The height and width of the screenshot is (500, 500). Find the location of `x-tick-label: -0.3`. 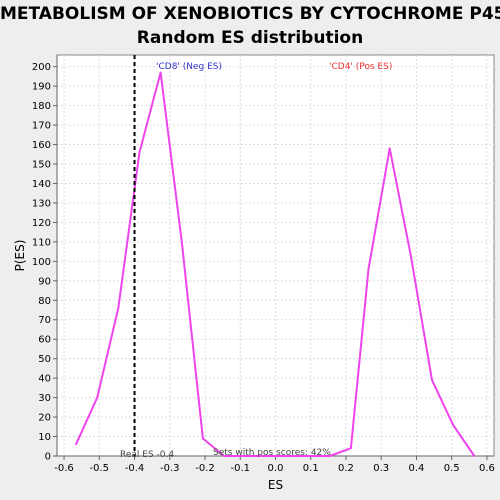

x-tick-label: -0.3 is located at coordinates (170, 468).